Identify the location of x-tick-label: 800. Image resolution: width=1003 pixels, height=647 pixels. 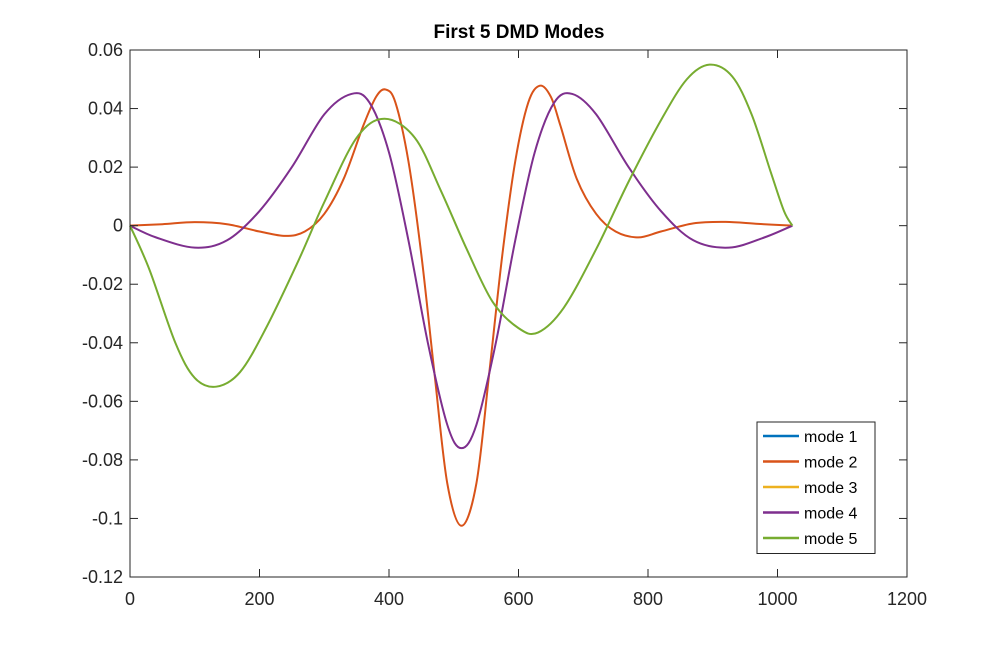
(648, 599).